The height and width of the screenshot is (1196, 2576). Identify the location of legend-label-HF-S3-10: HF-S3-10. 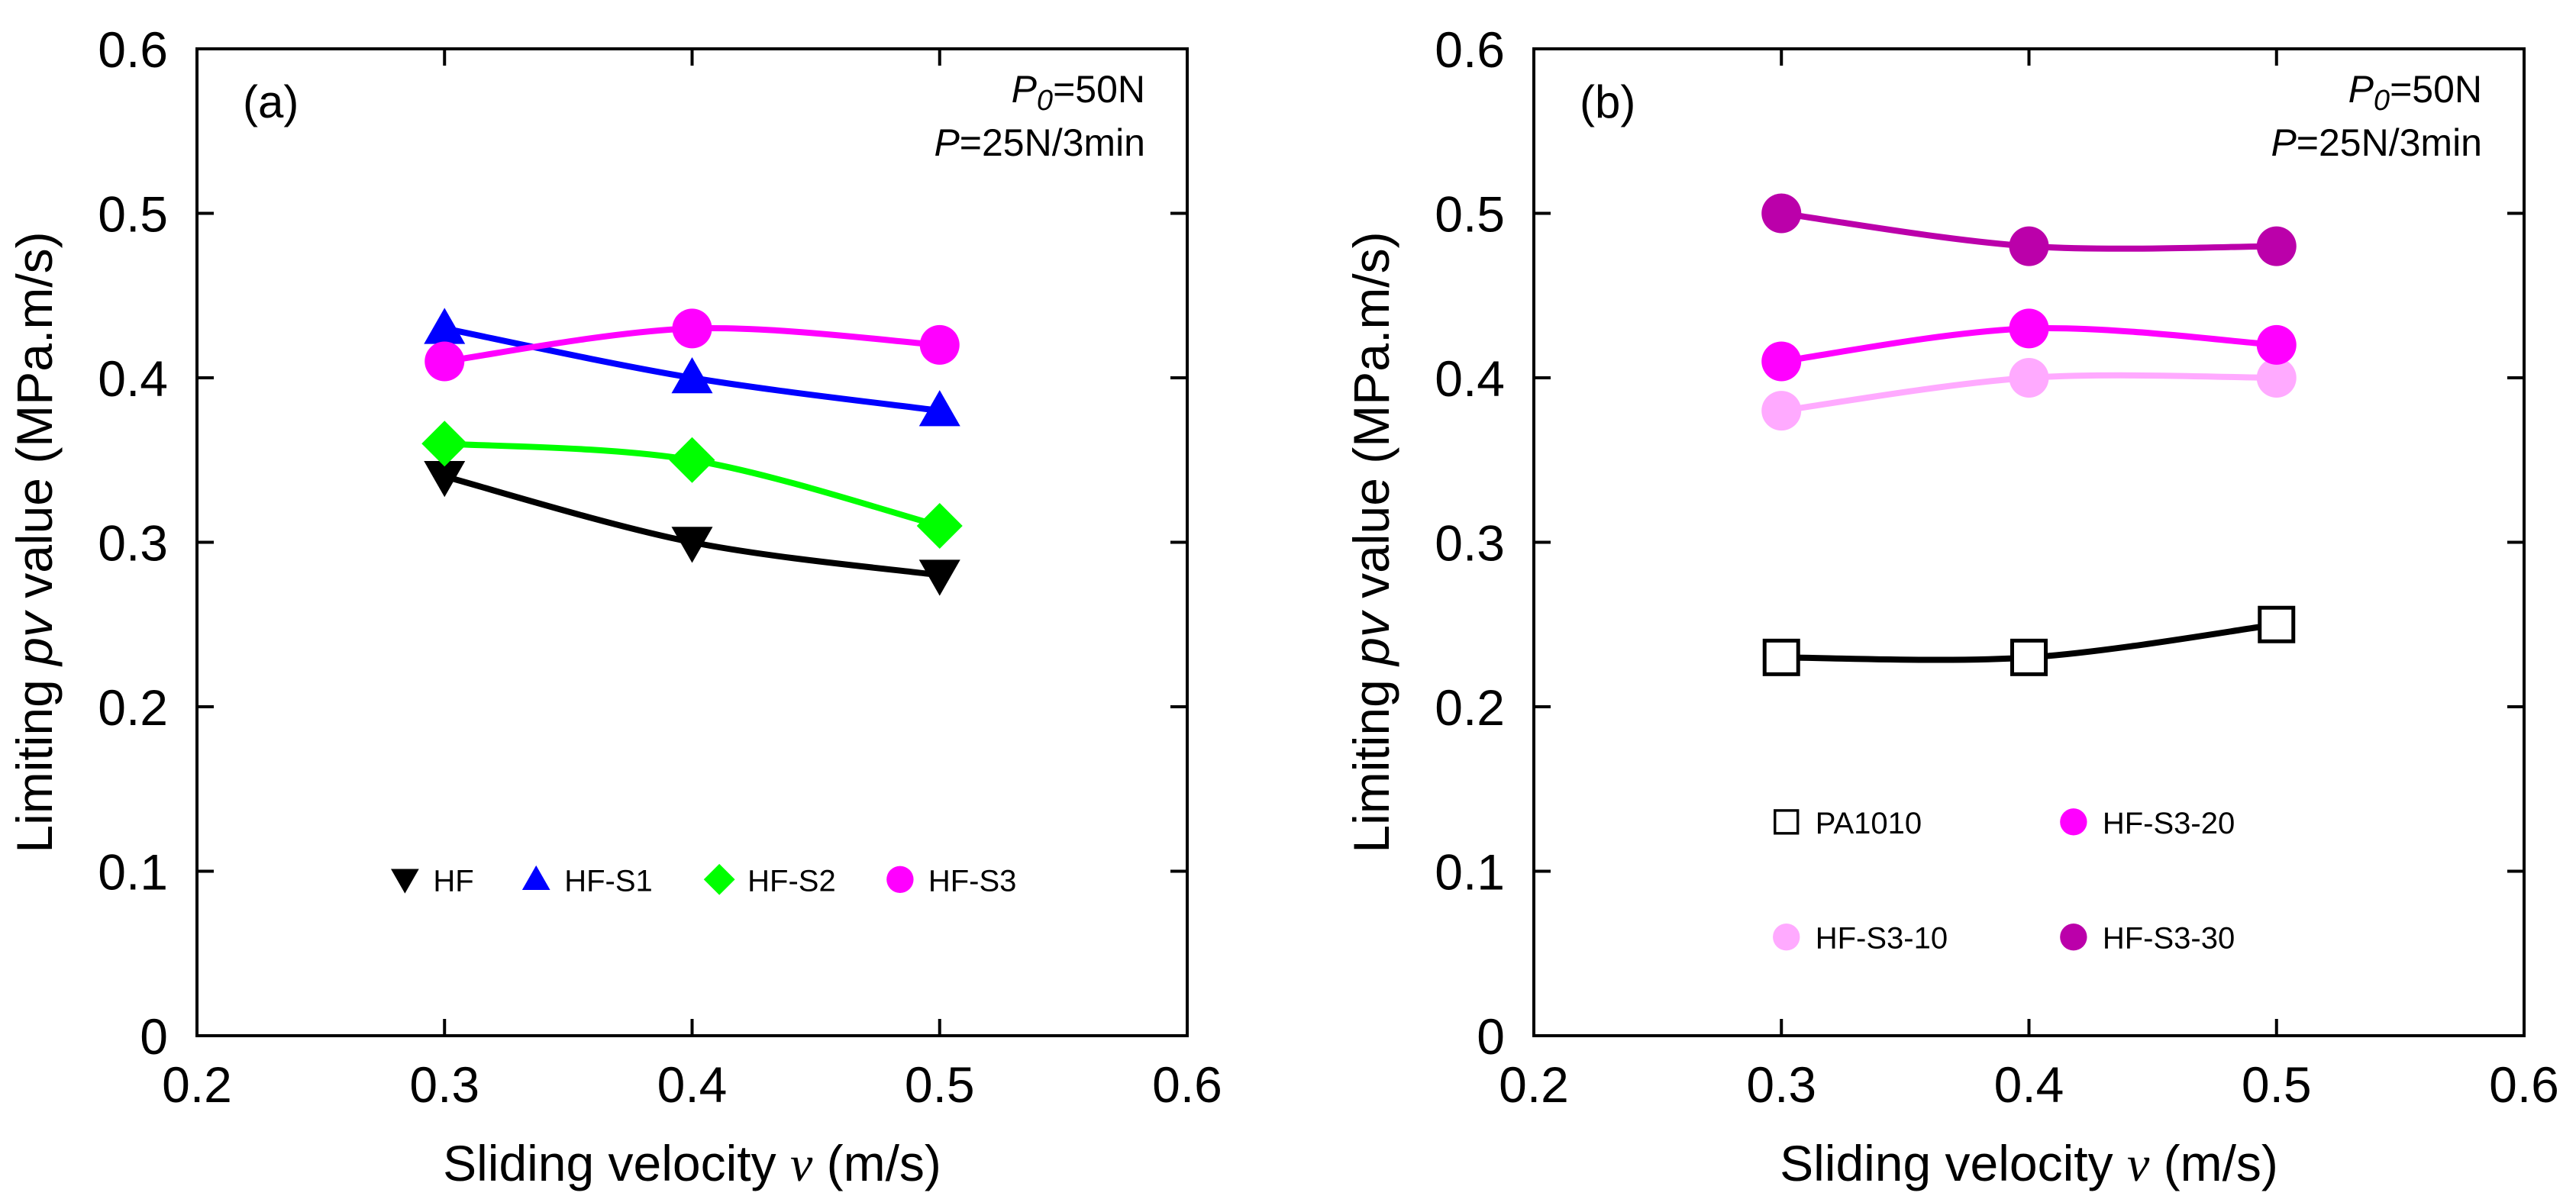
(1882, 939).